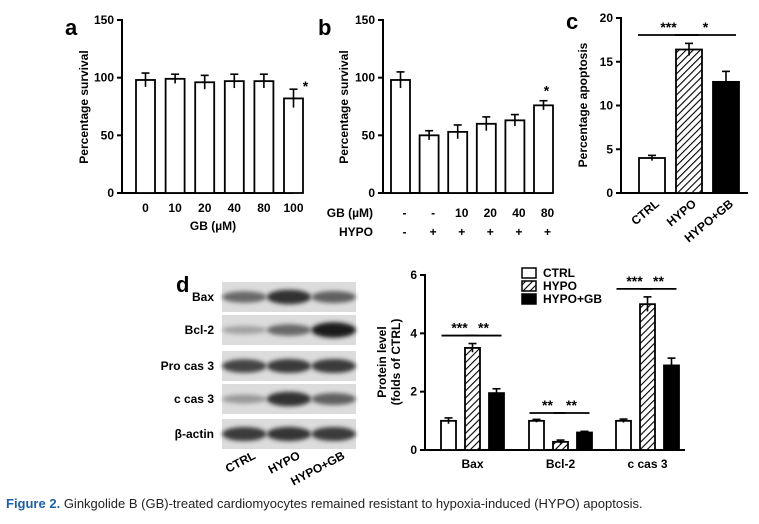 The height and width of the screenshot is (524, 759). Describe the element at coordinates (413, 450) in the screenshot. I see `y-tick-label: 0` at that location.